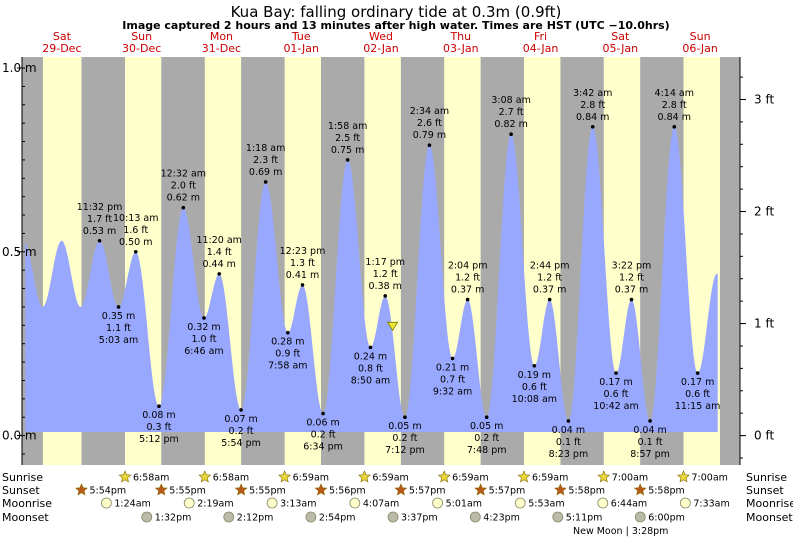  What do you see at coordinates (135, 242) in the screenshot?
I see `tide-meters-label: 0.50 m` at bounding box center [135, 242].